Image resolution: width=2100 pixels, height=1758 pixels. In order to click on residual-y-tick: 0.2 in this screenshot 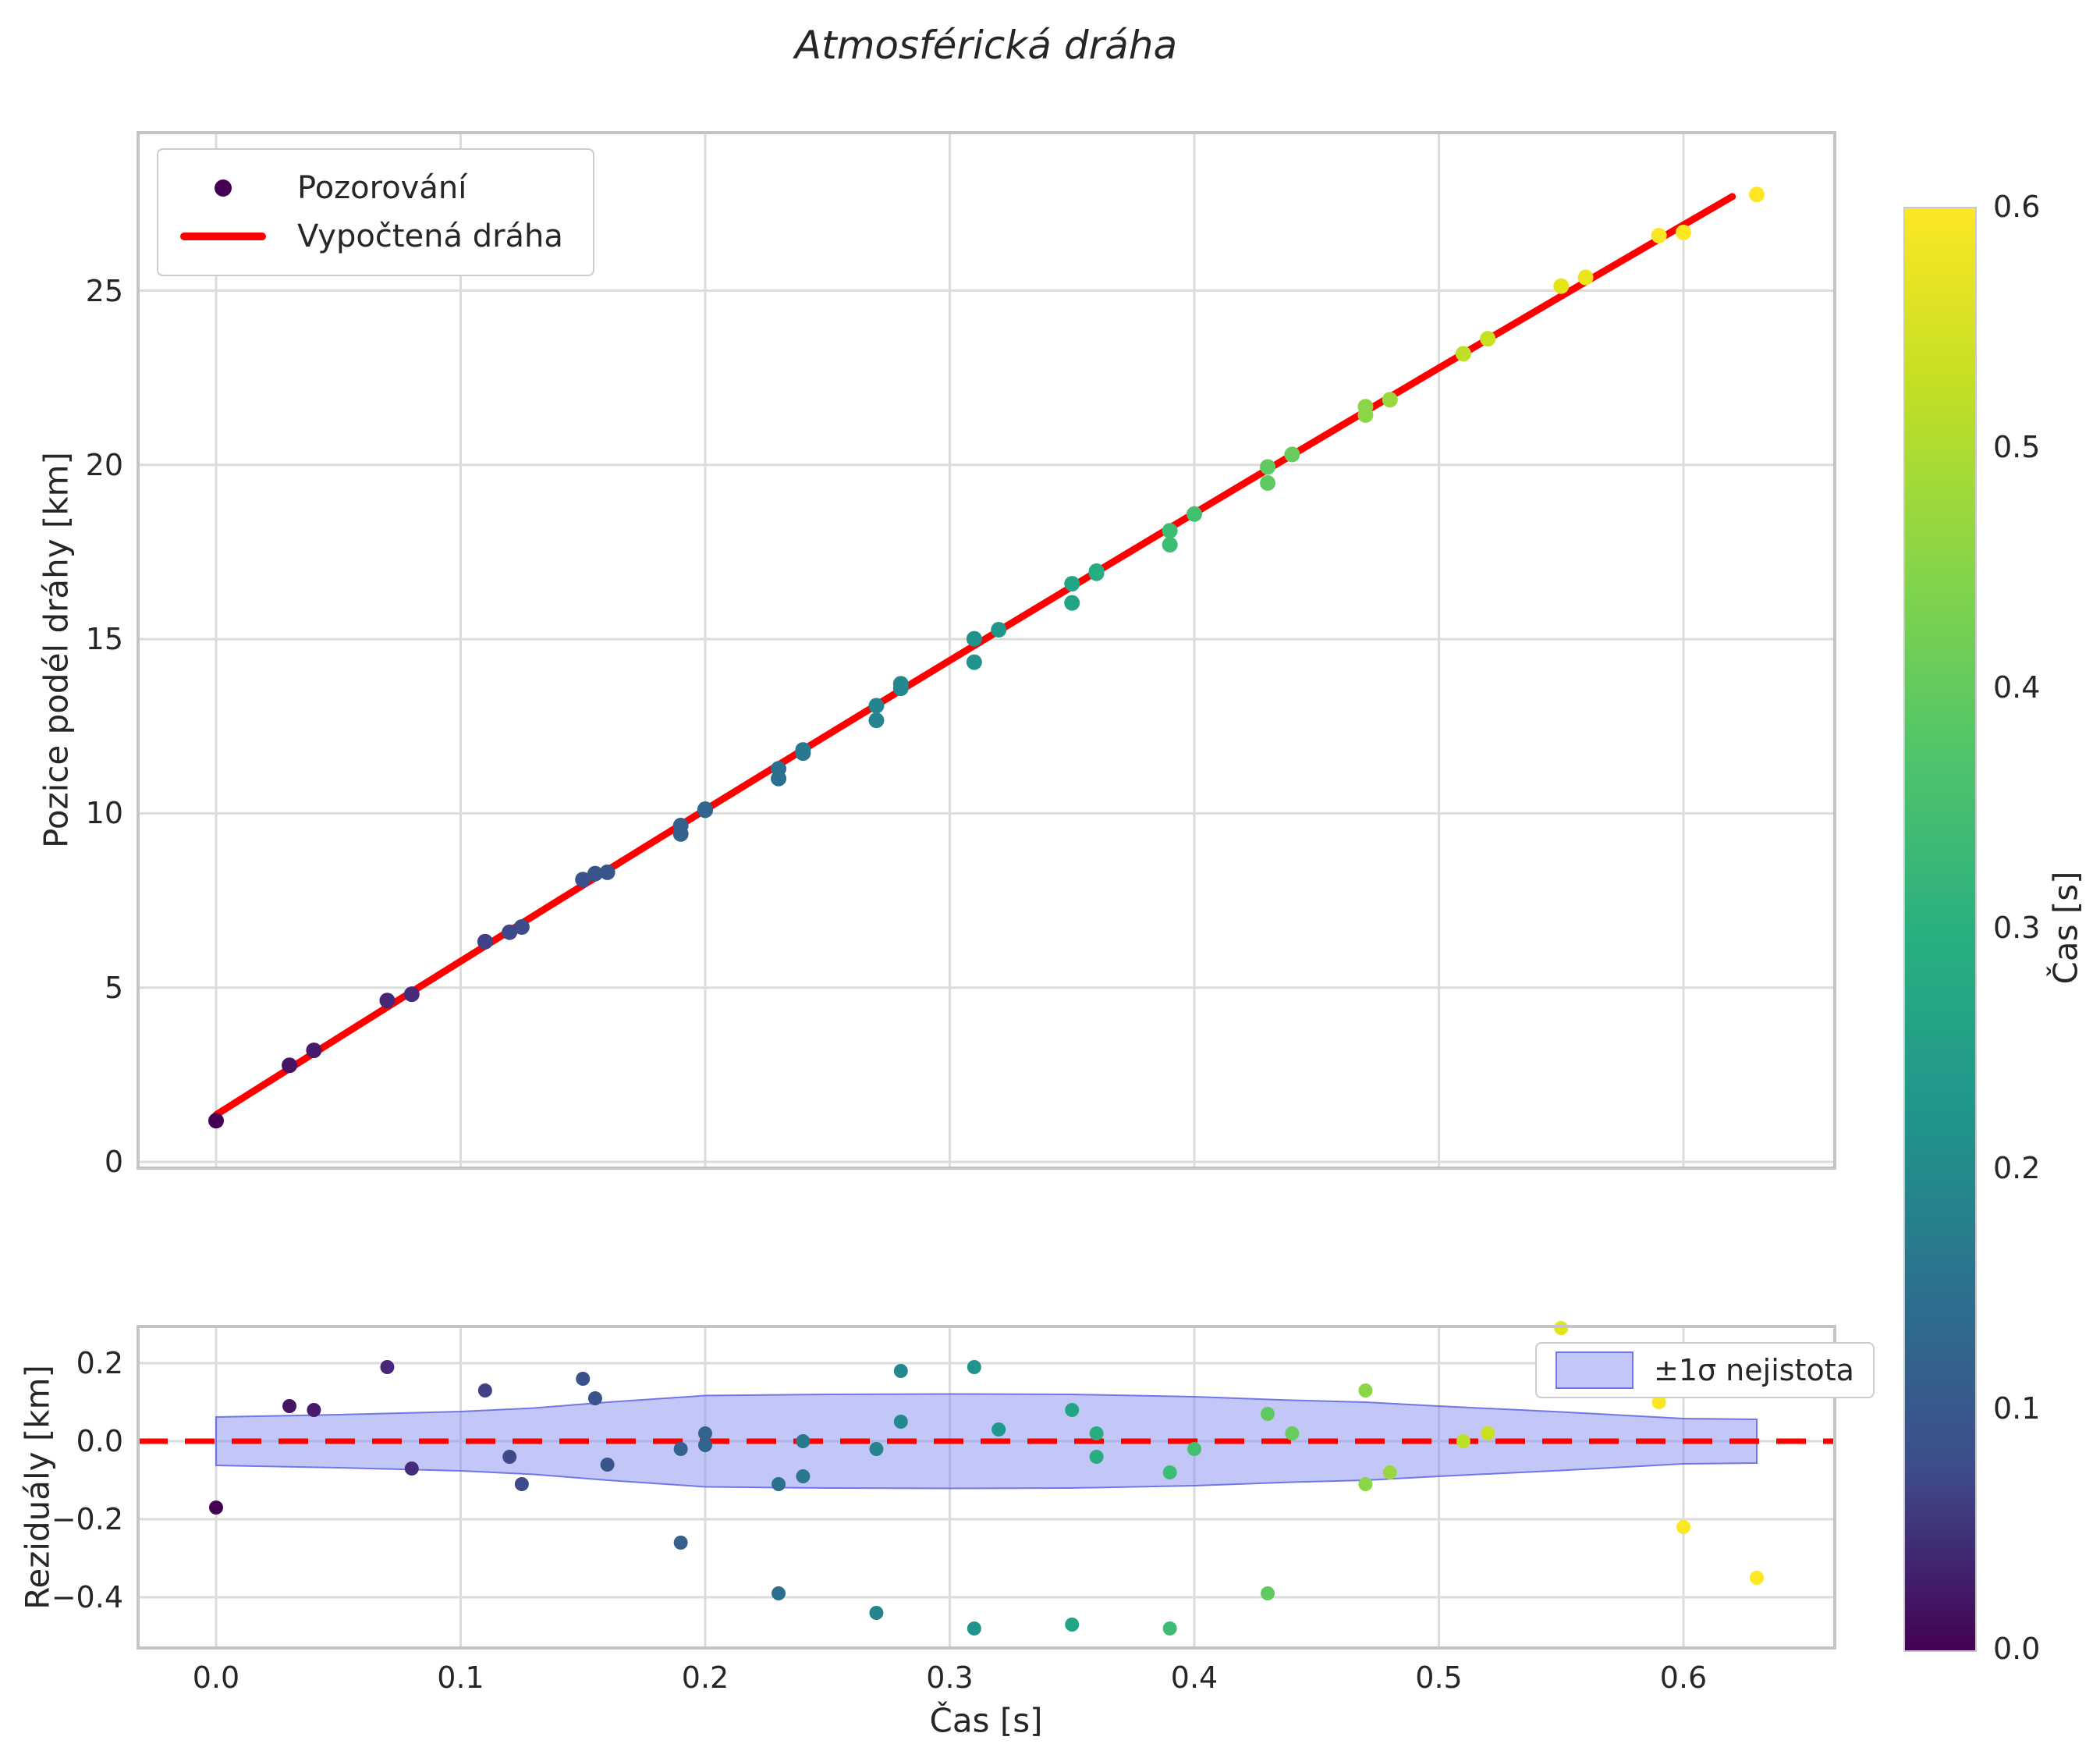, I will do `click(99, 1363)`.